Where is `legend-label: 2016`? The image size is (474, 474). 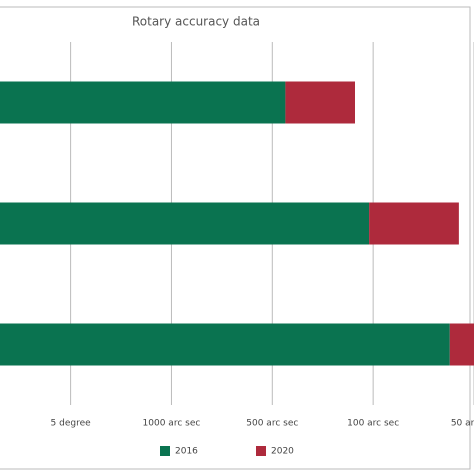
legend-label: 2016 is located at coordinates (186, 452).